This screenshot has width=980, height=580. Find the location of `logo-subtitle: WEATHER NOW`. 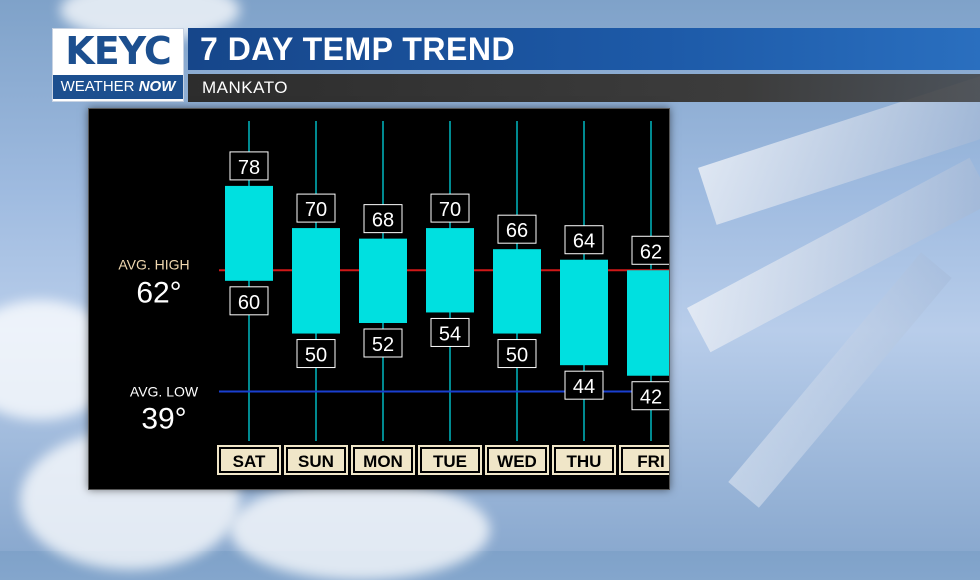

logo-subtitle: WEATHER NOW is located at coordinates (118, 87).